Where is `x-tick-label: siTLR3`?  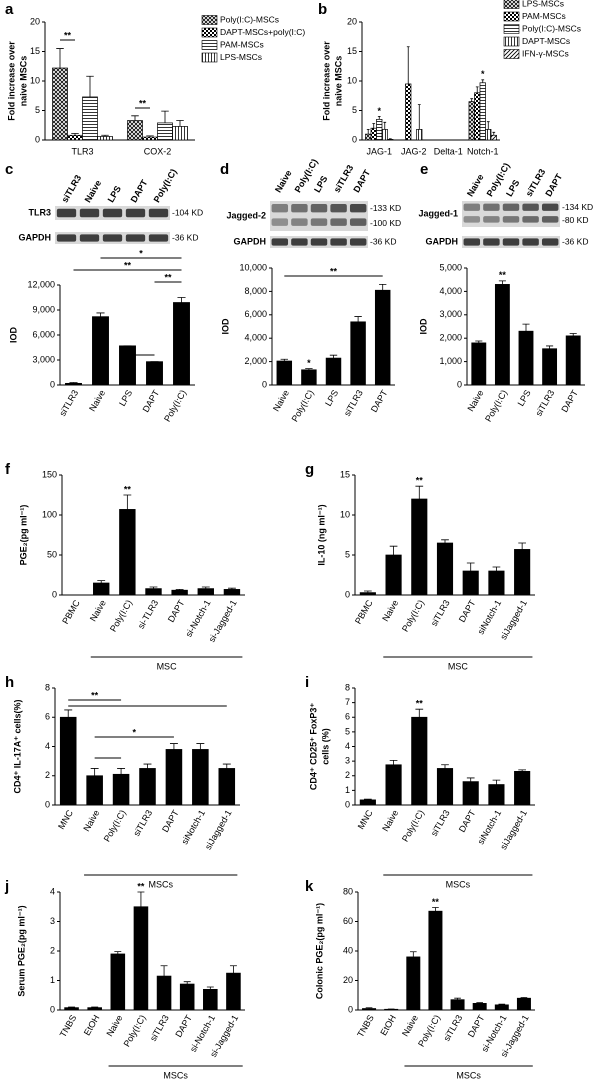
x-tick-label: siTLR3 is located at coordinates (440, 613).